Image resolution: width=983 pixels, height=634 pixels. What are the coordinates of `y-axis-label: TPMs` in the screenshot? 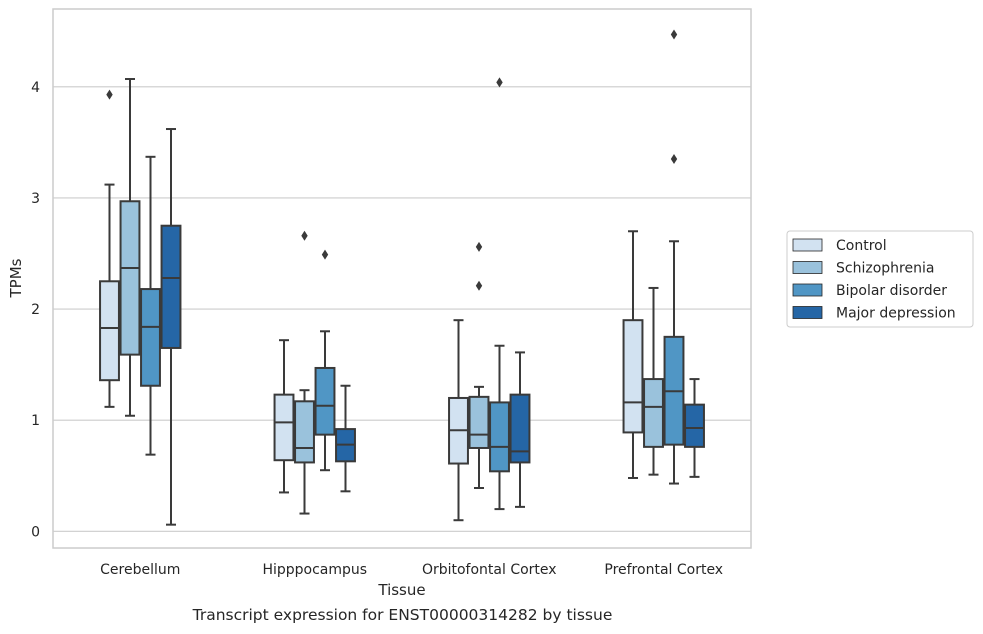 It's located at (16, 278).